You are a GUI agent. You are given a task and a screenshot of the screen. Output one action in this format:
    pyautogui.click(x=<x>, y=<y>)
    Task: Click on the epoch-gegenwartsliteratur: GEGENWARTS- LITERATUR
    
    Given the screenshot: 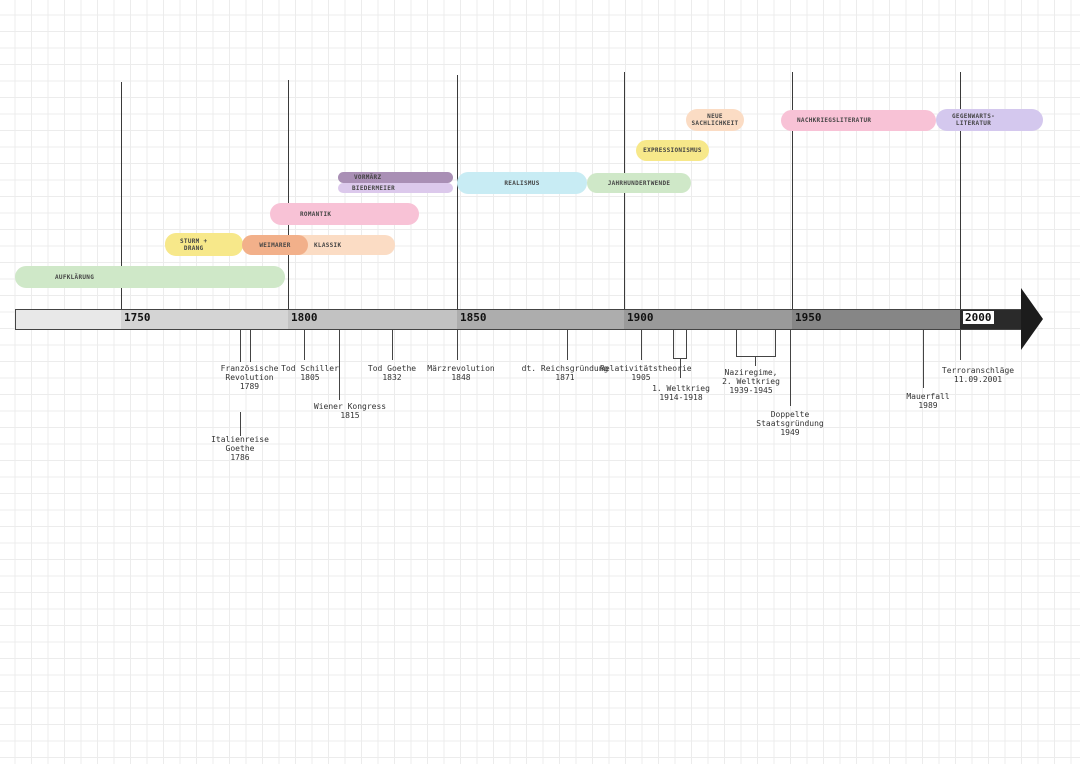 What is the action you would take?
    pyautogui.click(x=989, y=120)
    